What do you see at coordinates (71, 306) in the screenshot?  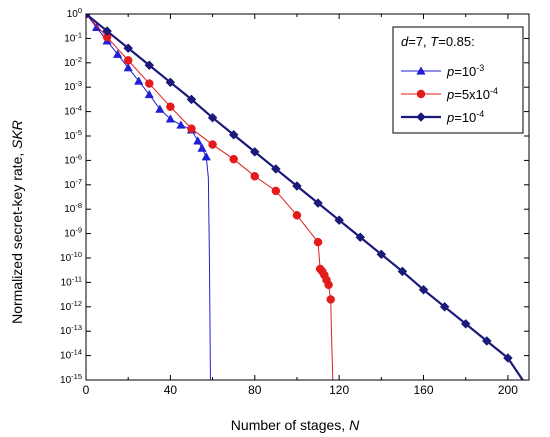 I see `y-tick-label: 10⁻¹²` at bounding box center [71, 306].